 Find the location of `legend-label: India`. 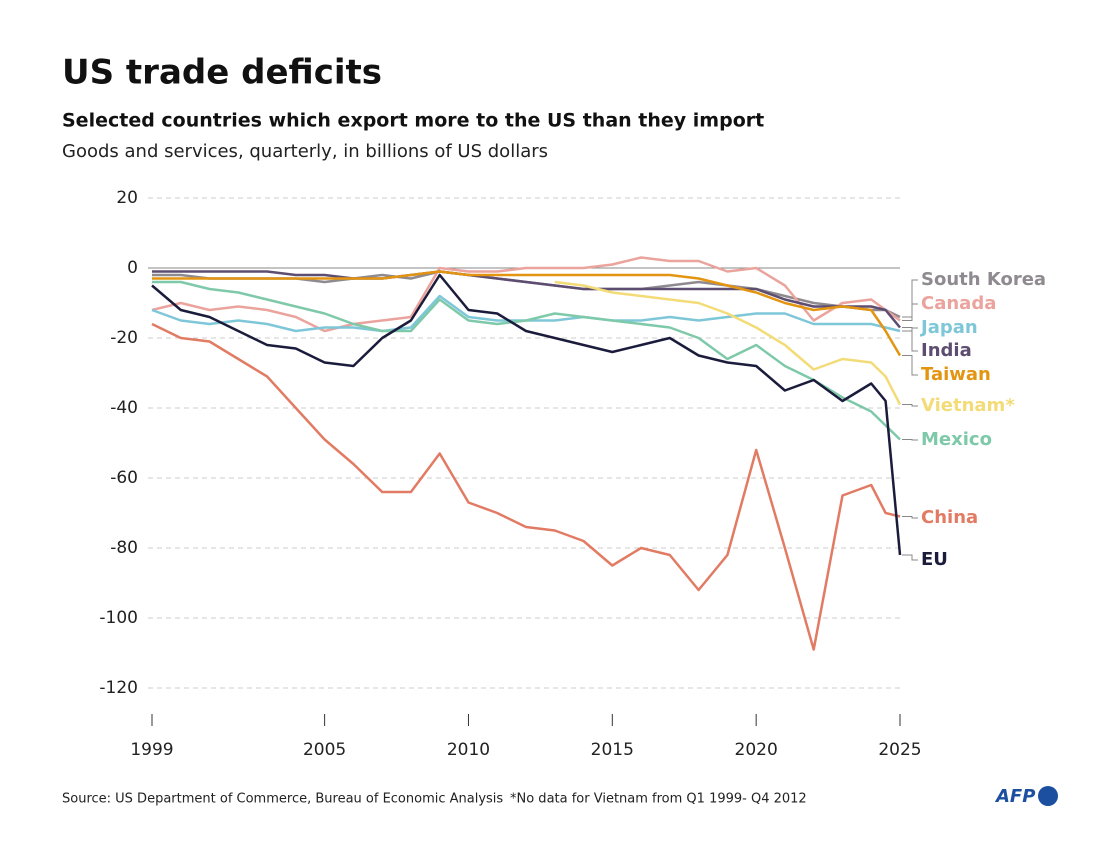

legend-label: India is located at coordinates (946, 350).